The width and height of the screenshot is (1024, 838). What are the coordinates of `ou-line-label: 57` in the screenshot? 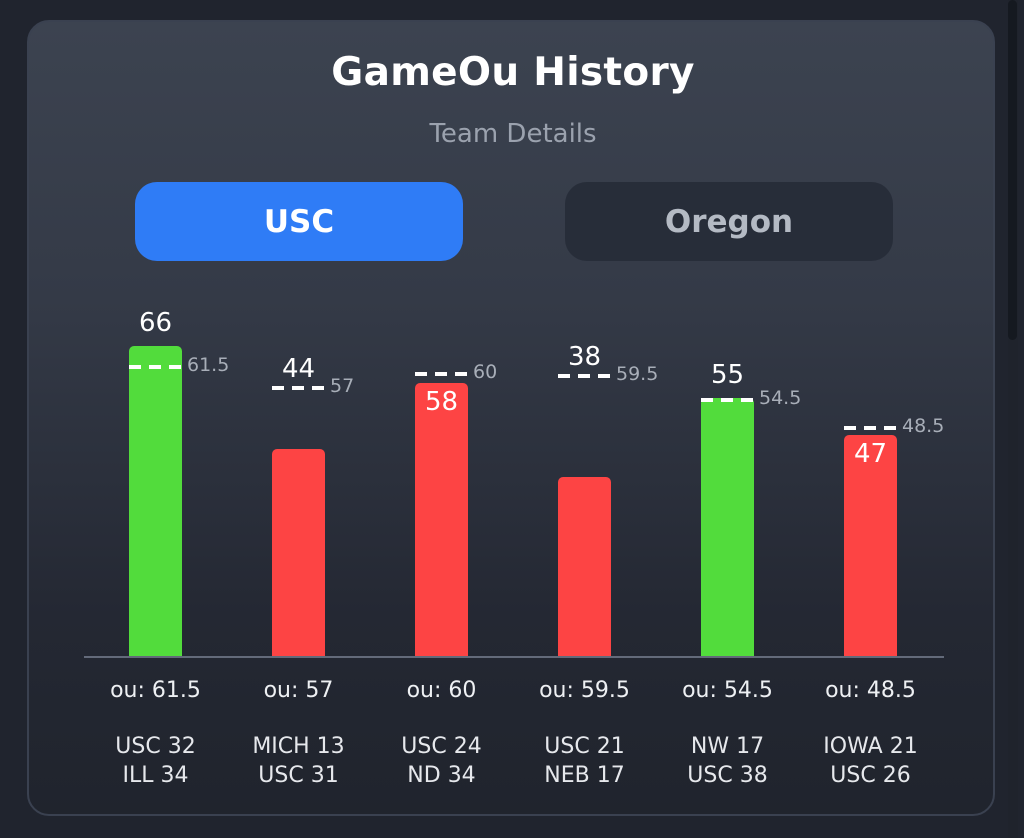 It's located at (342, 386).